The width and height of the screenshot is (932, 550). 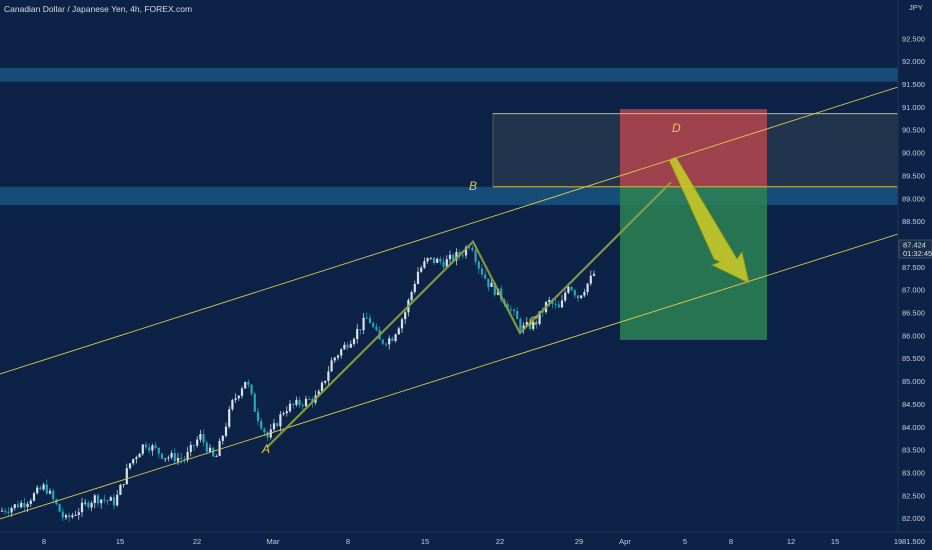 I want to click on price-tick: 84.000, so click(x=913, y=427).